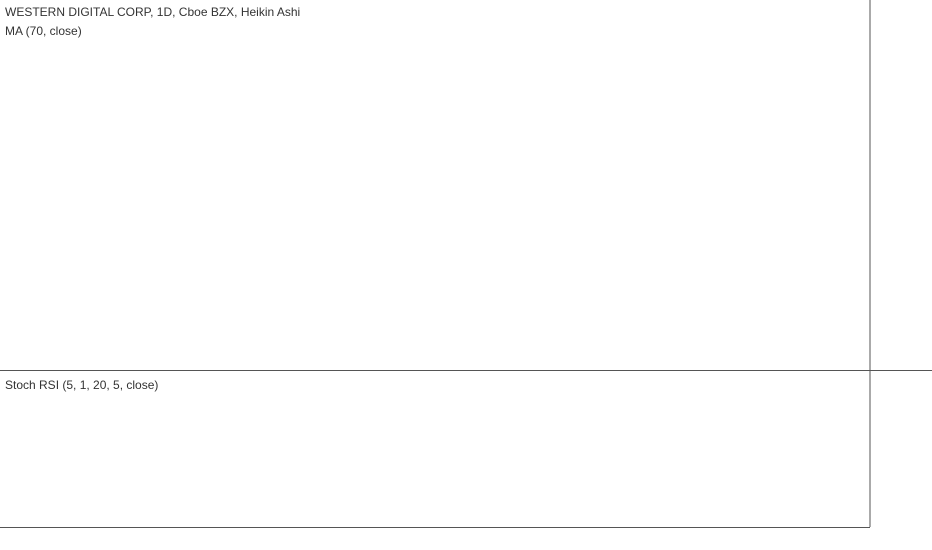 This screenshot has height=550, width=932. What do you see at coordinates (81, 385) in the screenshot?
I see `indicator-title: Stoch RSI (5, 1, 20, 5, close)` at bounding box center [81, 385].